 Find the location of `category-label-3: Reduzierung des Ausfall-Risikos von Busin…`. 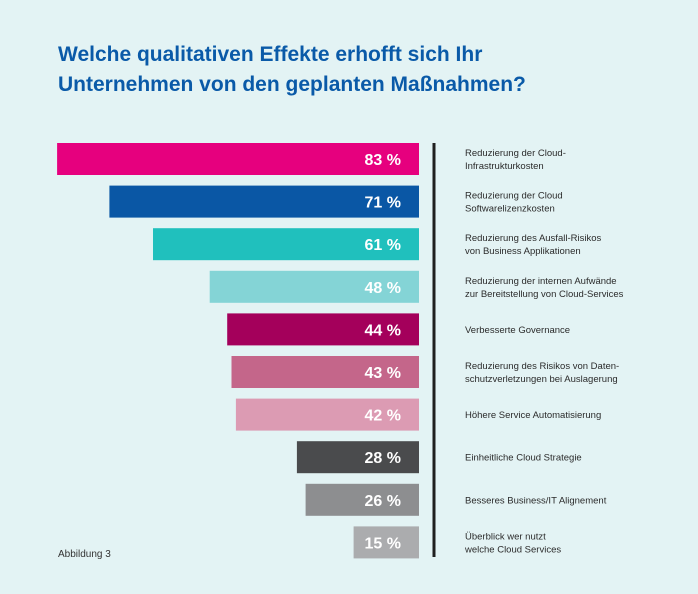

category-label-3: Reduzierung des Ausfall-Risikos von Busin… is located at coordinates (533, 245).